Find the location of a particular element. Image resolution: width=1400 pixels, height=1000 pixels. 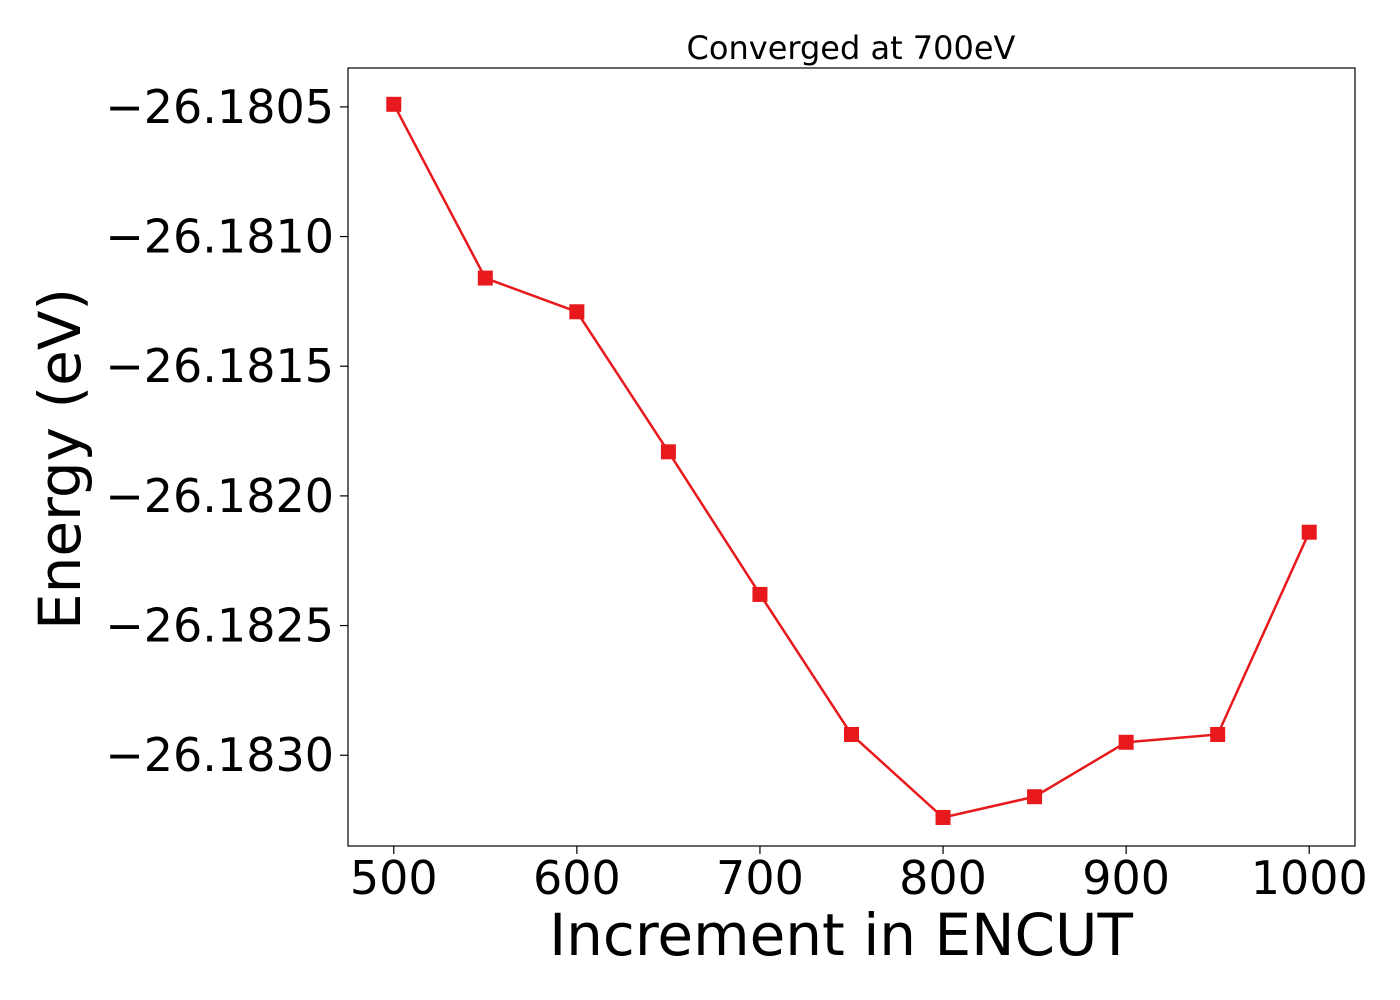

x-tick-label: 900 is located at coordinates (1126, 878).